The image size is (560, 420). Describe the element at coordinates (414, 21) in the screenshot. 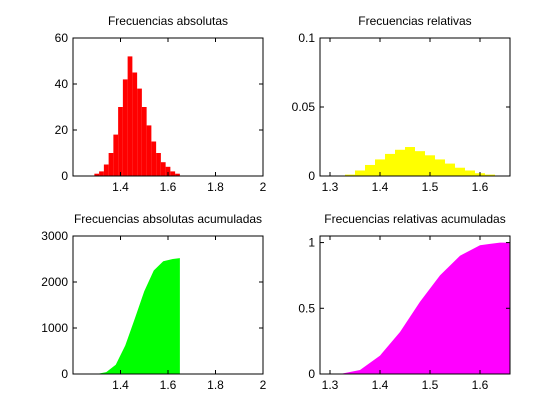

I see `chart-title: Frecuencias relativas` at that location.